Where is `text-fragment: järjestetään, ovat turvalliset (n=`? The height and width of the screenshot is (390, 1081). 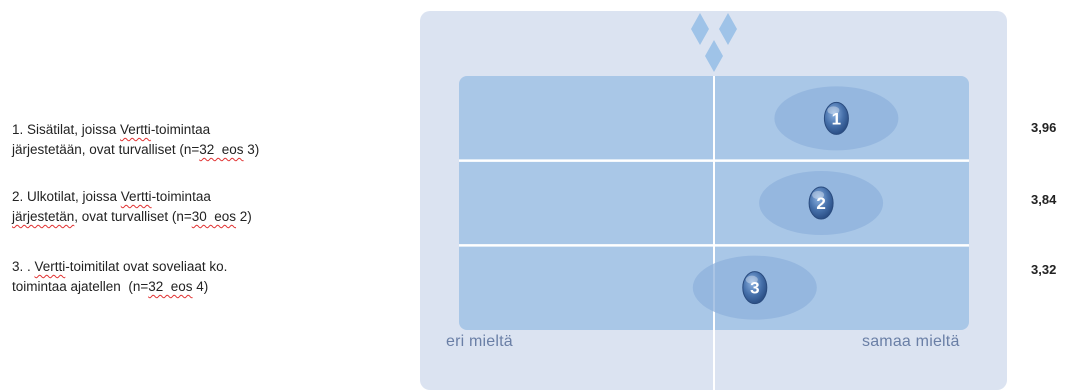
text-fragment: järjestetään, ovat turvalliset (n= is located at coordinates (106, 149).